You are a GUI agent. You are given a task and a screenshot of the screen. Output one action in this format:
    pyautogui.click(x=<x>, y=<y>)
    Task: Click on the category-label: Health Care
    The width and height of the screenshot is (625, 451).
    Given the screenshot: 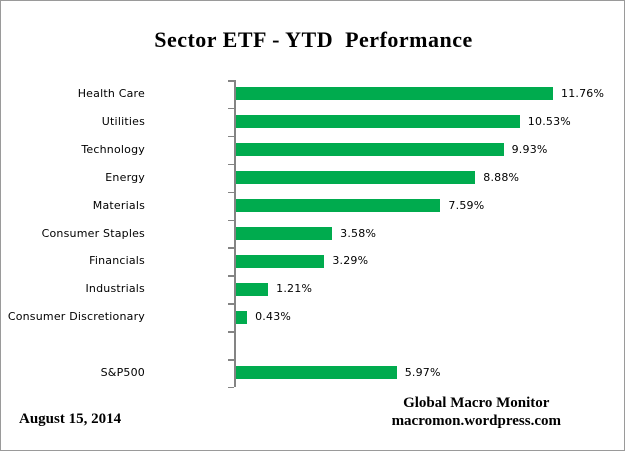 What is the action you would take?
    pyautogui.click(x=111, y=93)
    